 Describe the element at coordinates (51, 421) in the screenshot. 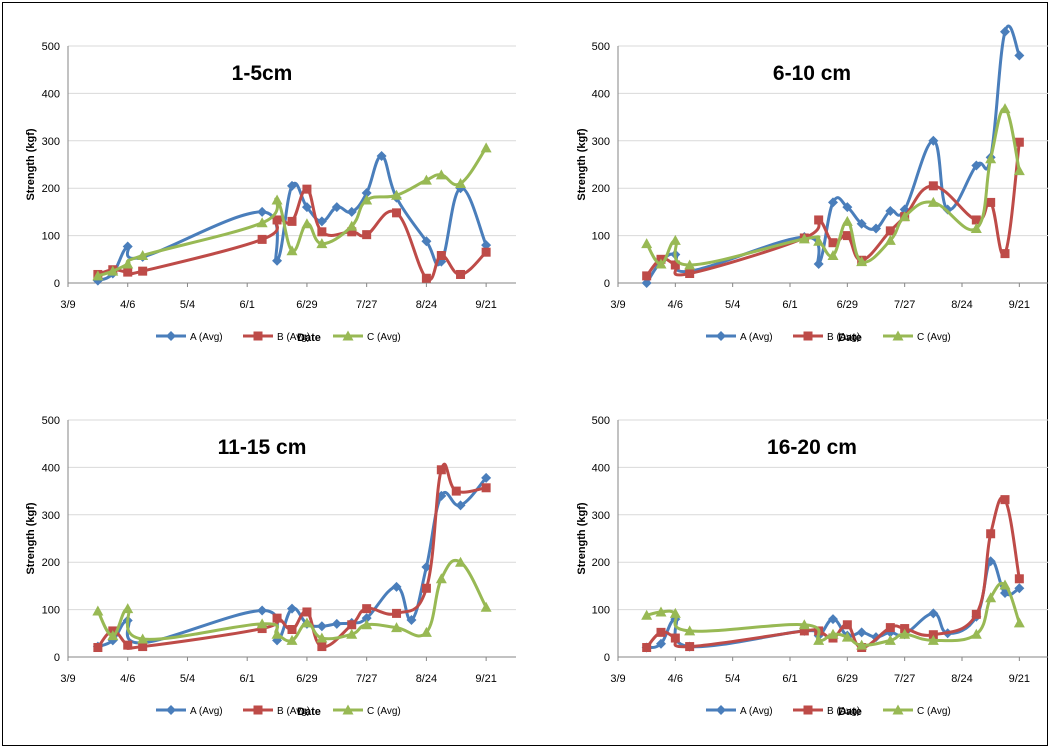

I see `y-tick-label: 500` at that location.